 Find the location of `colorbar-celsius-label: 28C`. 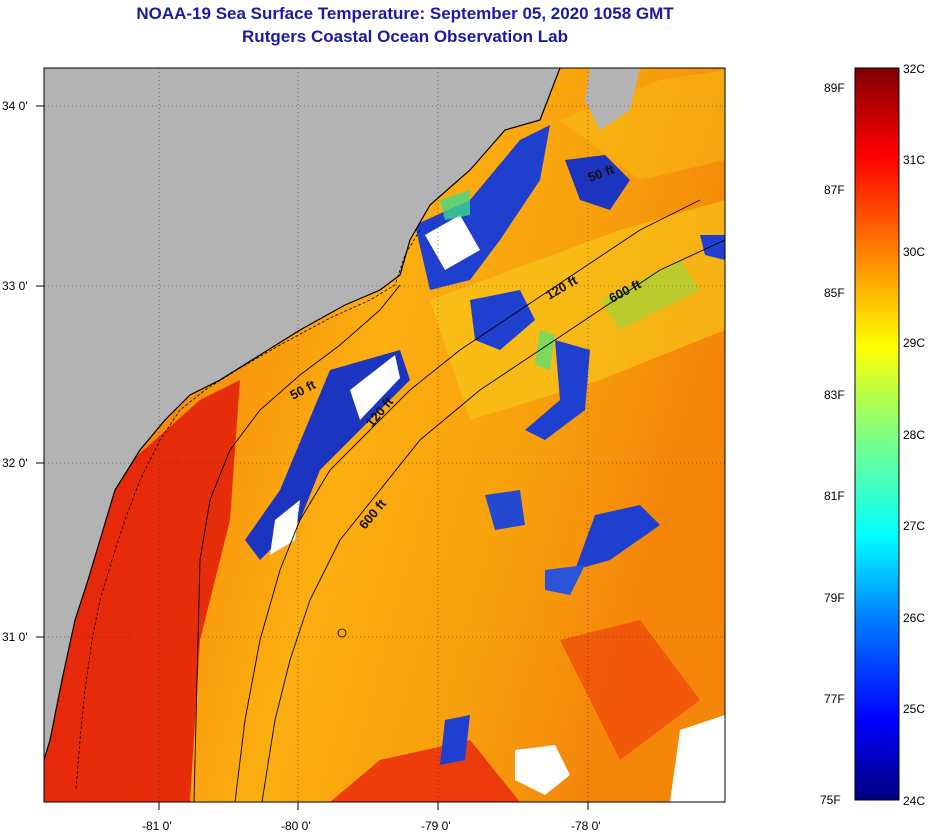

colorbar-celsius-label: 28C is located at coordinates (914, 435).